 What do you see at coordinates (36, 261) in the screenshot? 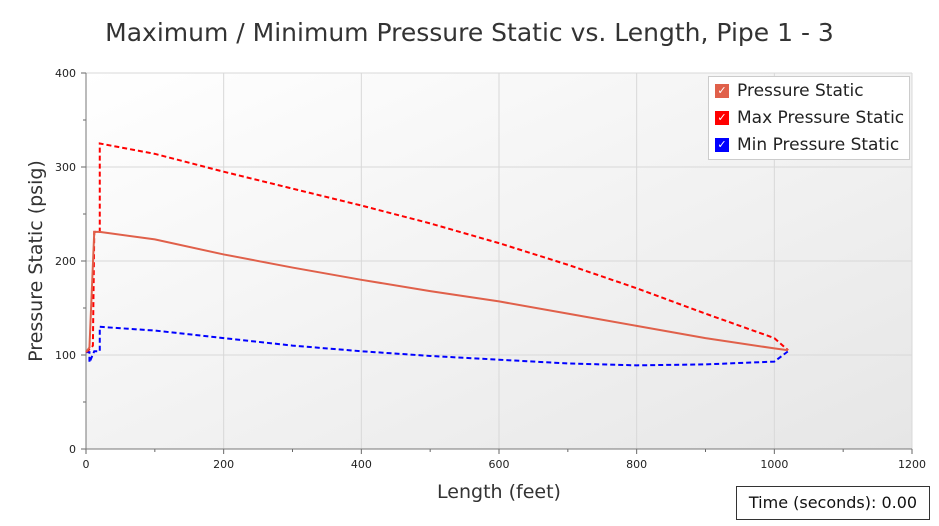
I see `y-axis-label: Pressure Static (psig)` at bounding box center [36, 261].